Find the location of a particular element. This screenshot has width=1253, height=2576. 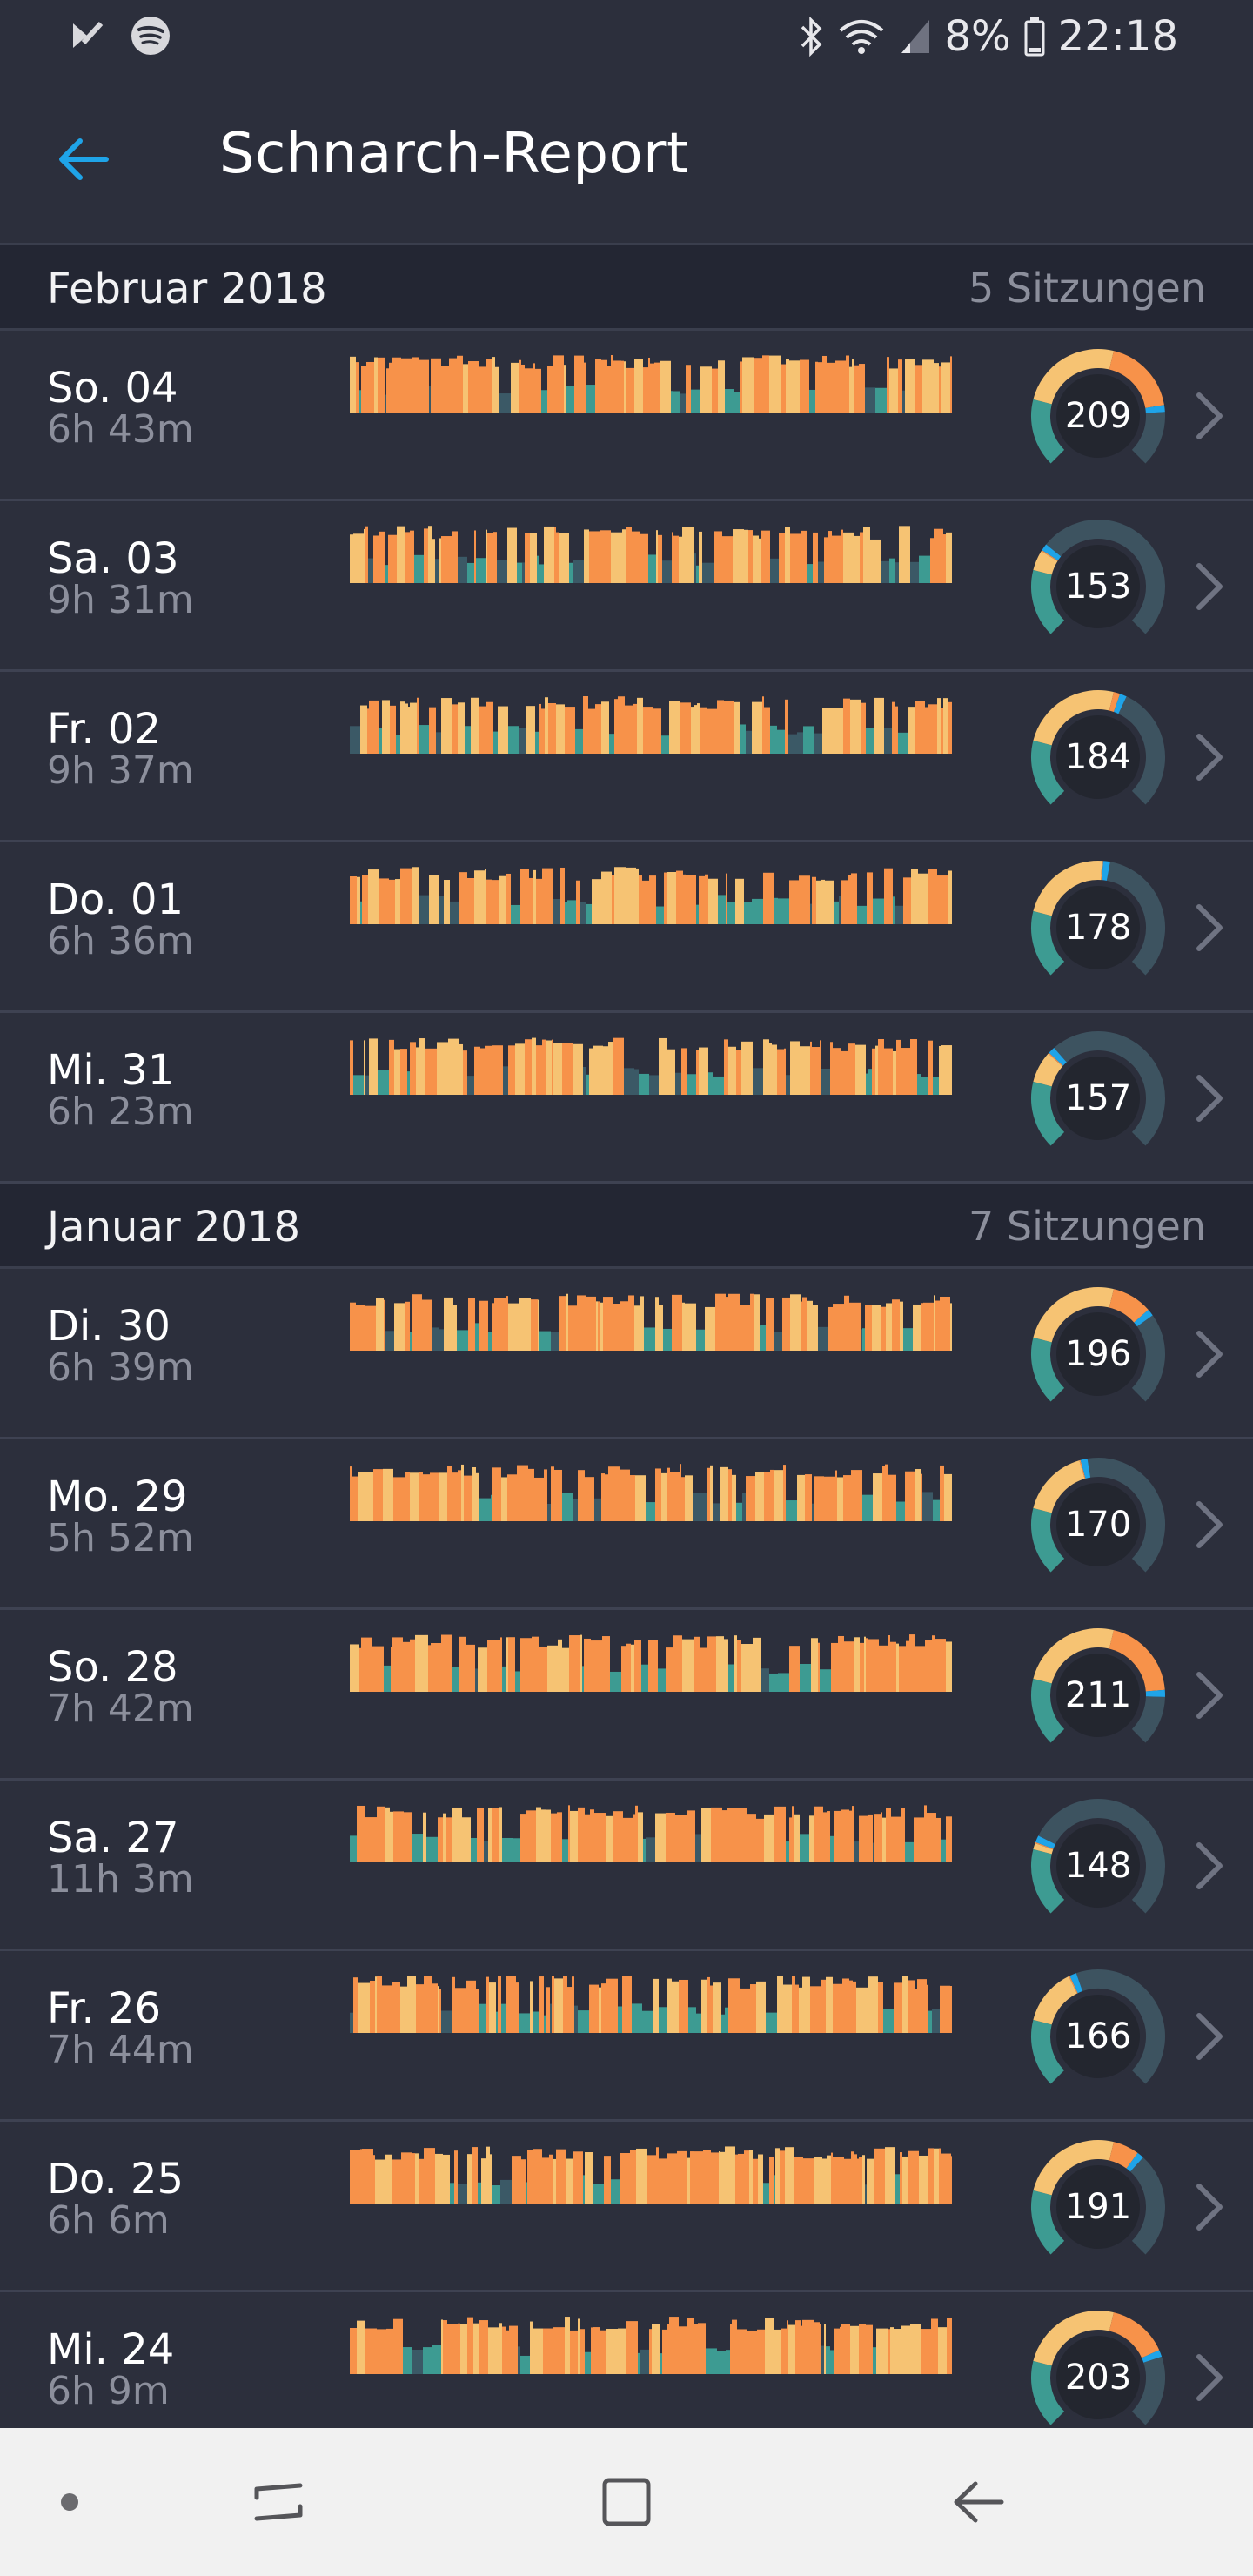

nav-recent-apps is located at coordinates (278, 2502).